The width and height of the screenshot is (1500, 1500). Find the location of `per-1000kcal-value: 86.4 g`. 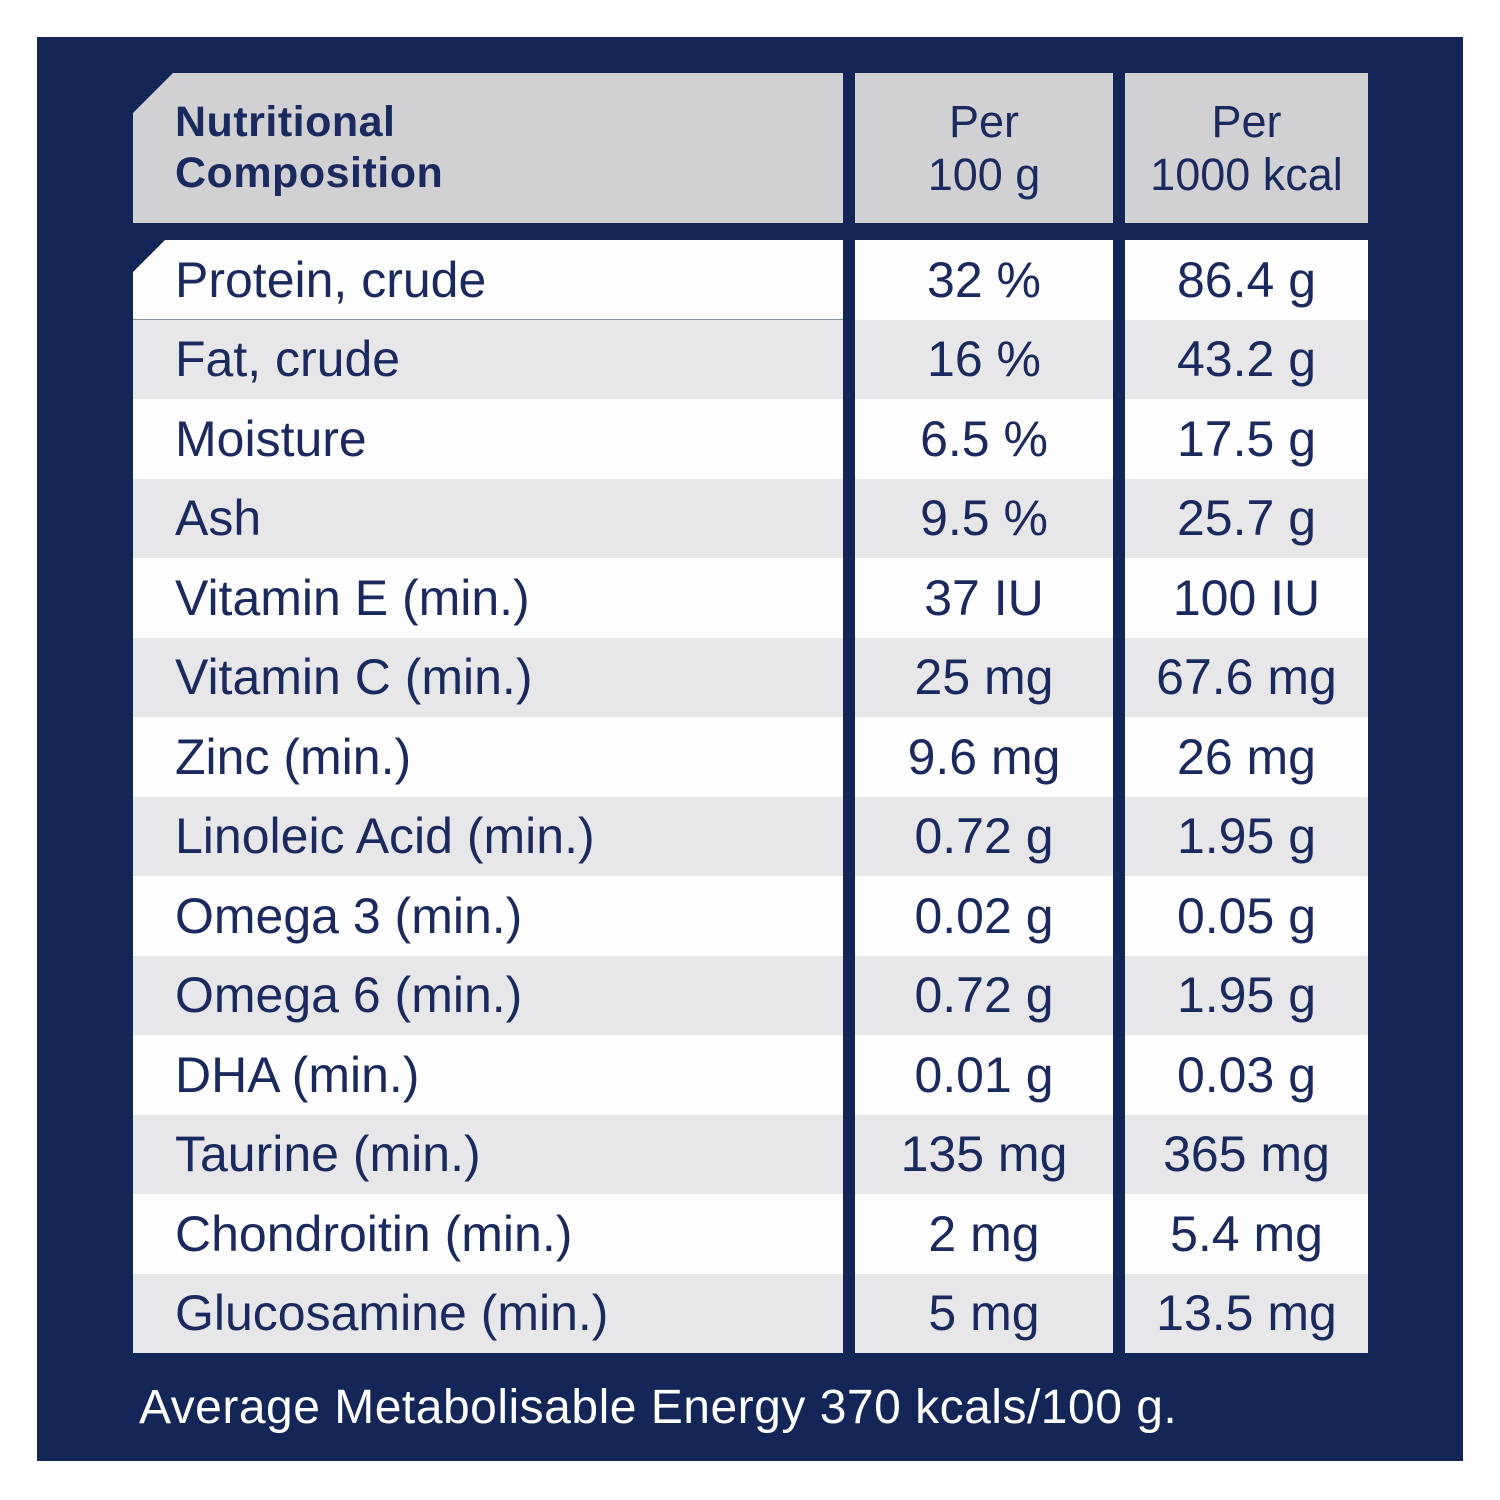

per-1000kcal-value: 86.4 g is located at coordinates (1246, 280).